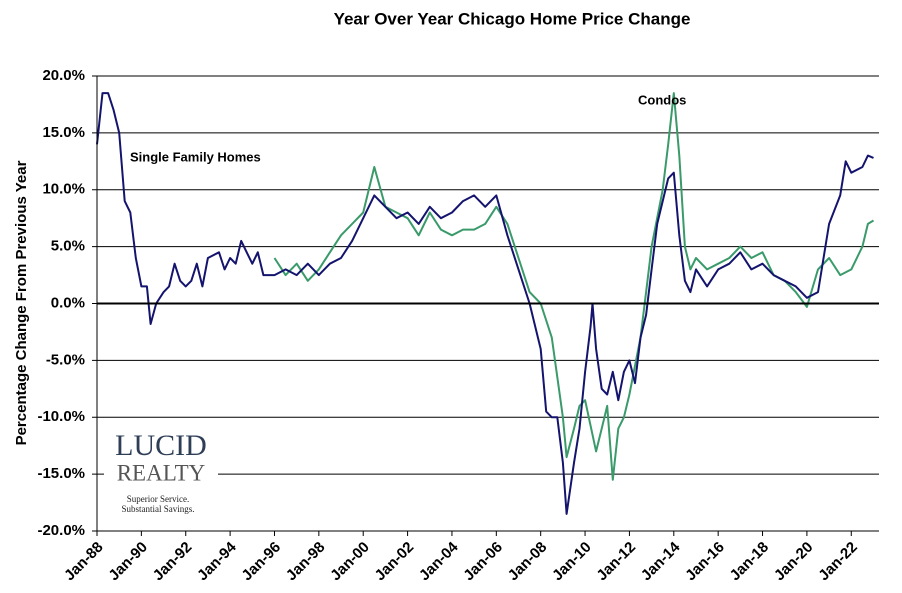 The height and width of the screenshot is (593, 902). Describe the element at coordinates (661, 561) in the screenshot. I see `x-tick-label: Jan-14` at that location.